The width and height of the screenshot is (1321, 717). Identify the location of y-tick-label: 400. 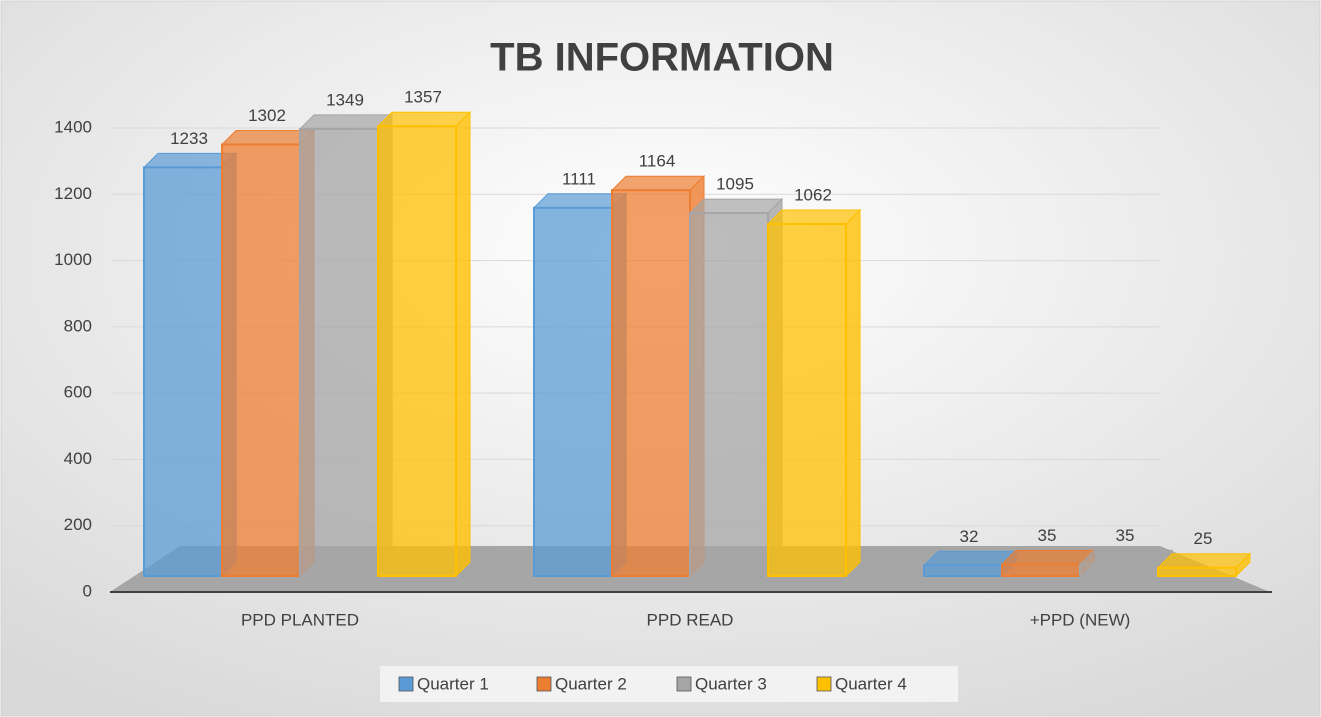
(78, 458).